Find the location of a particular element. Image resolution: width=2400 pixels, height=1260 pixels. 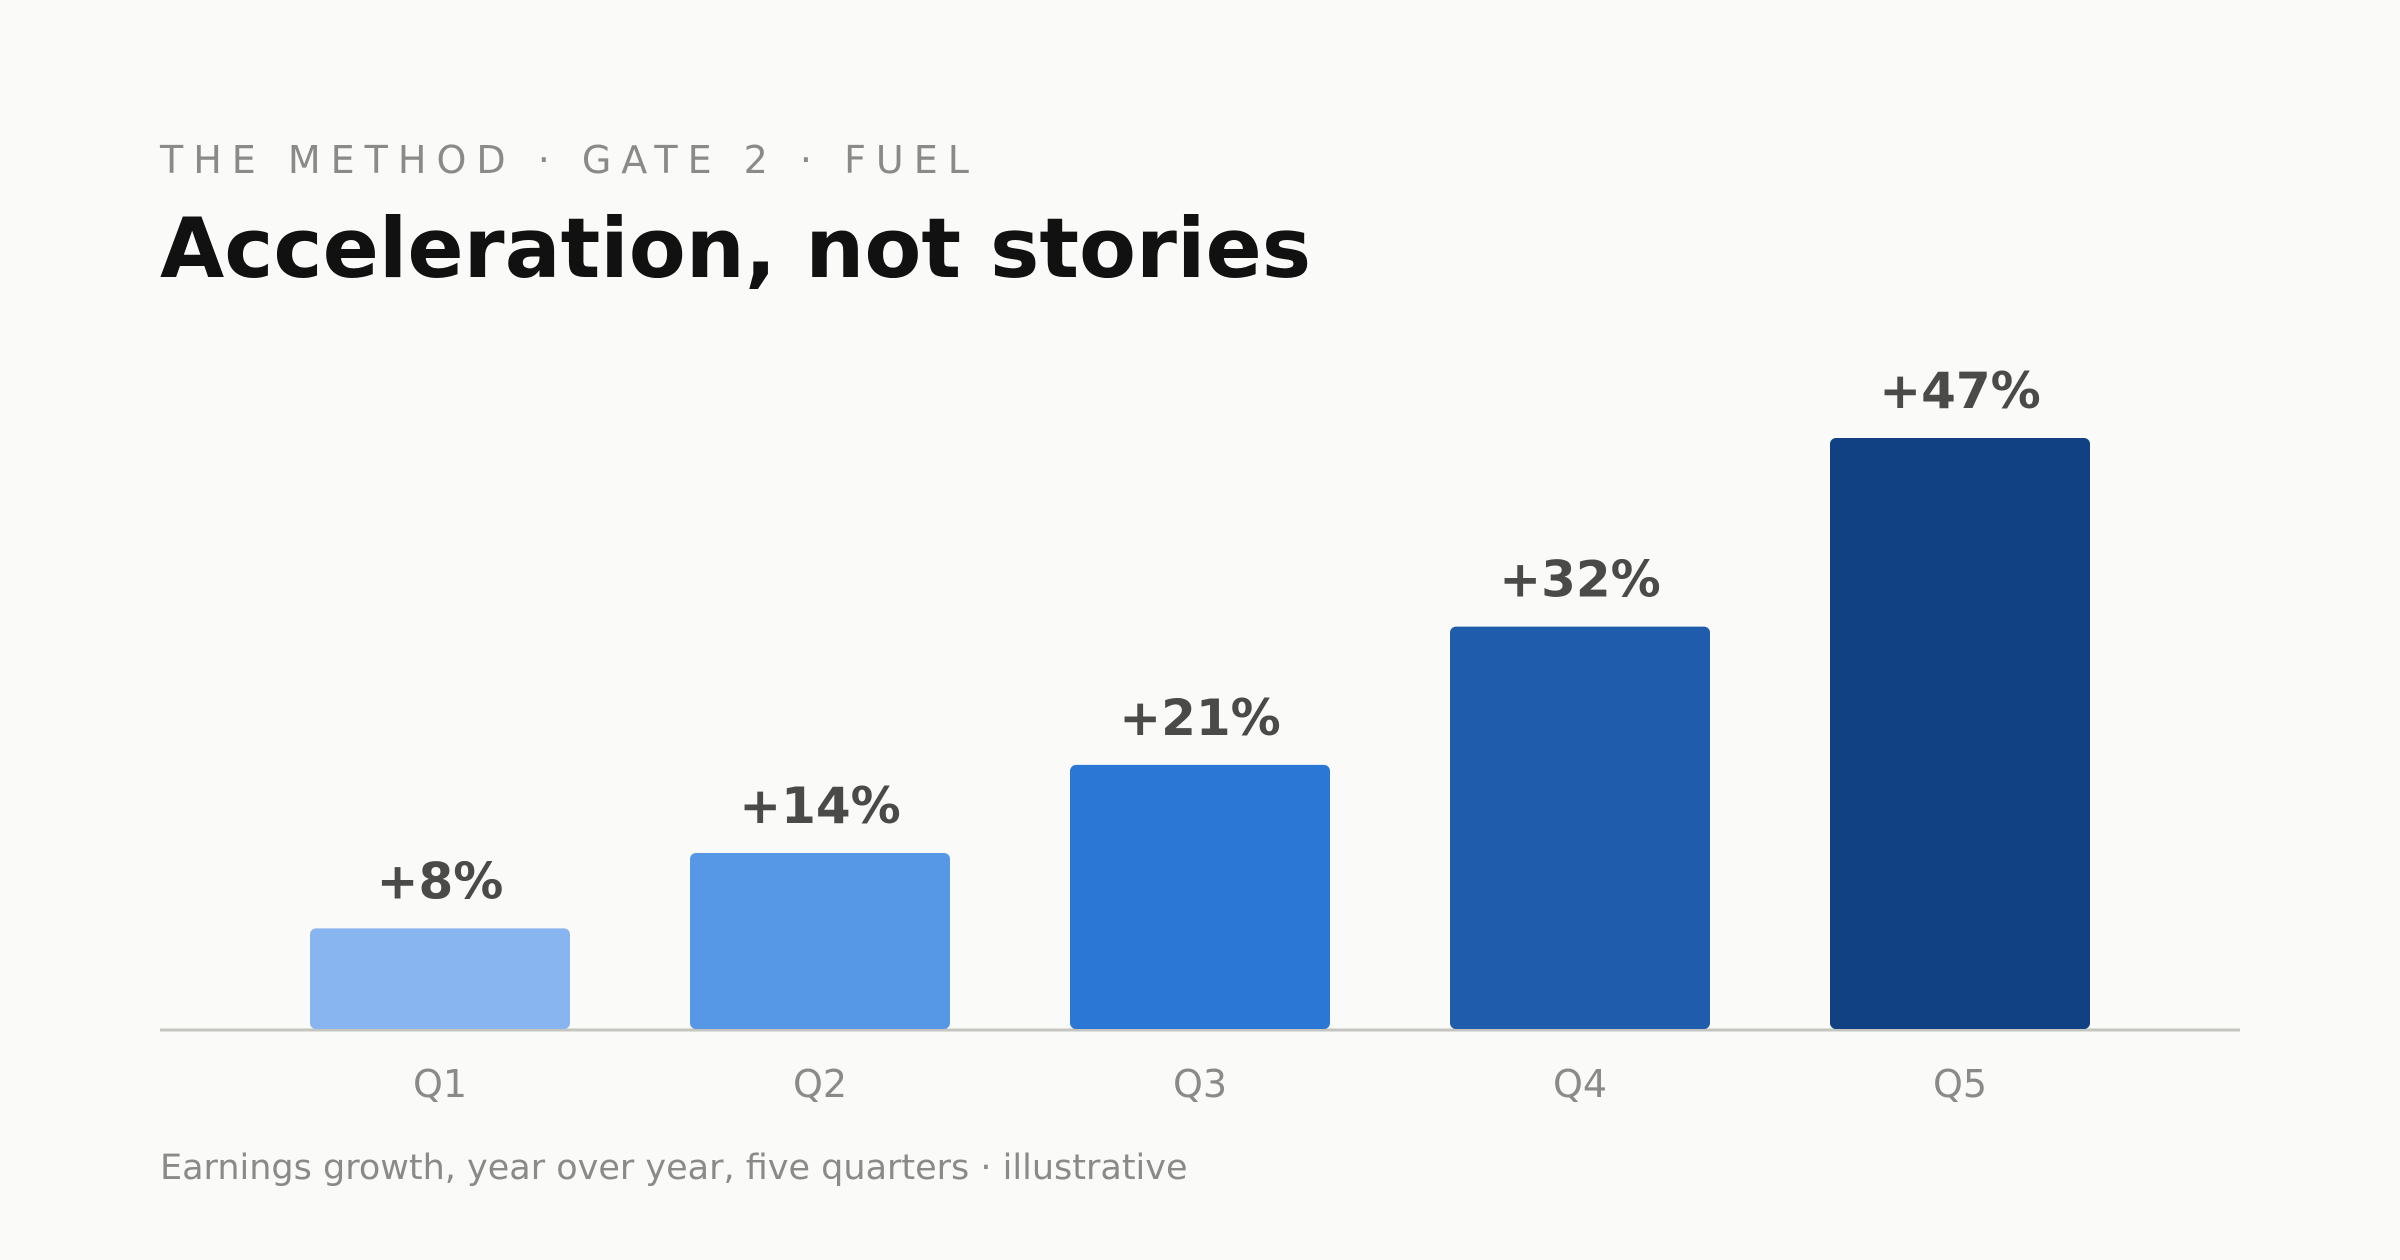

bar-q5 is located at coordinates (1960, 733).